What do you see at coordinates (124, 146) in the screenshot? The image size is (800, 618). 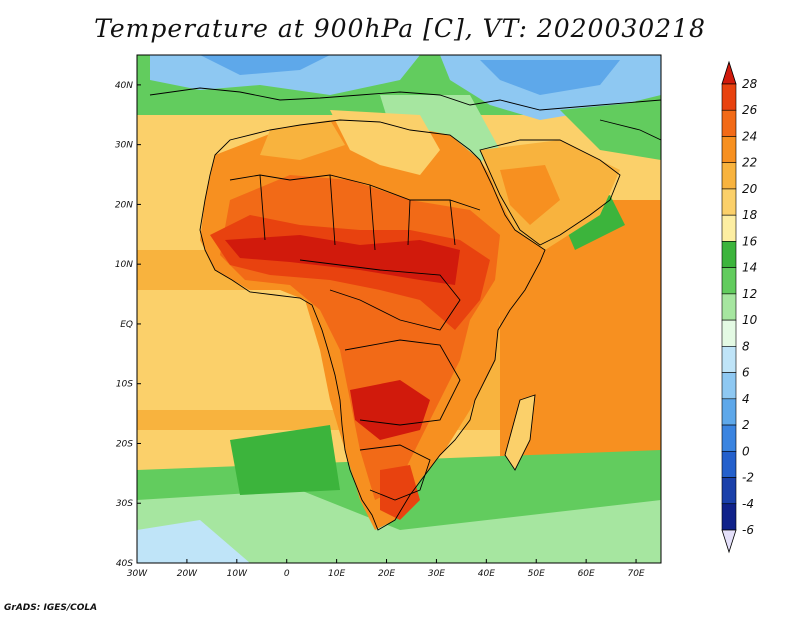 I see `lat-tick-label: 30N` at bounding box center [124, 146].